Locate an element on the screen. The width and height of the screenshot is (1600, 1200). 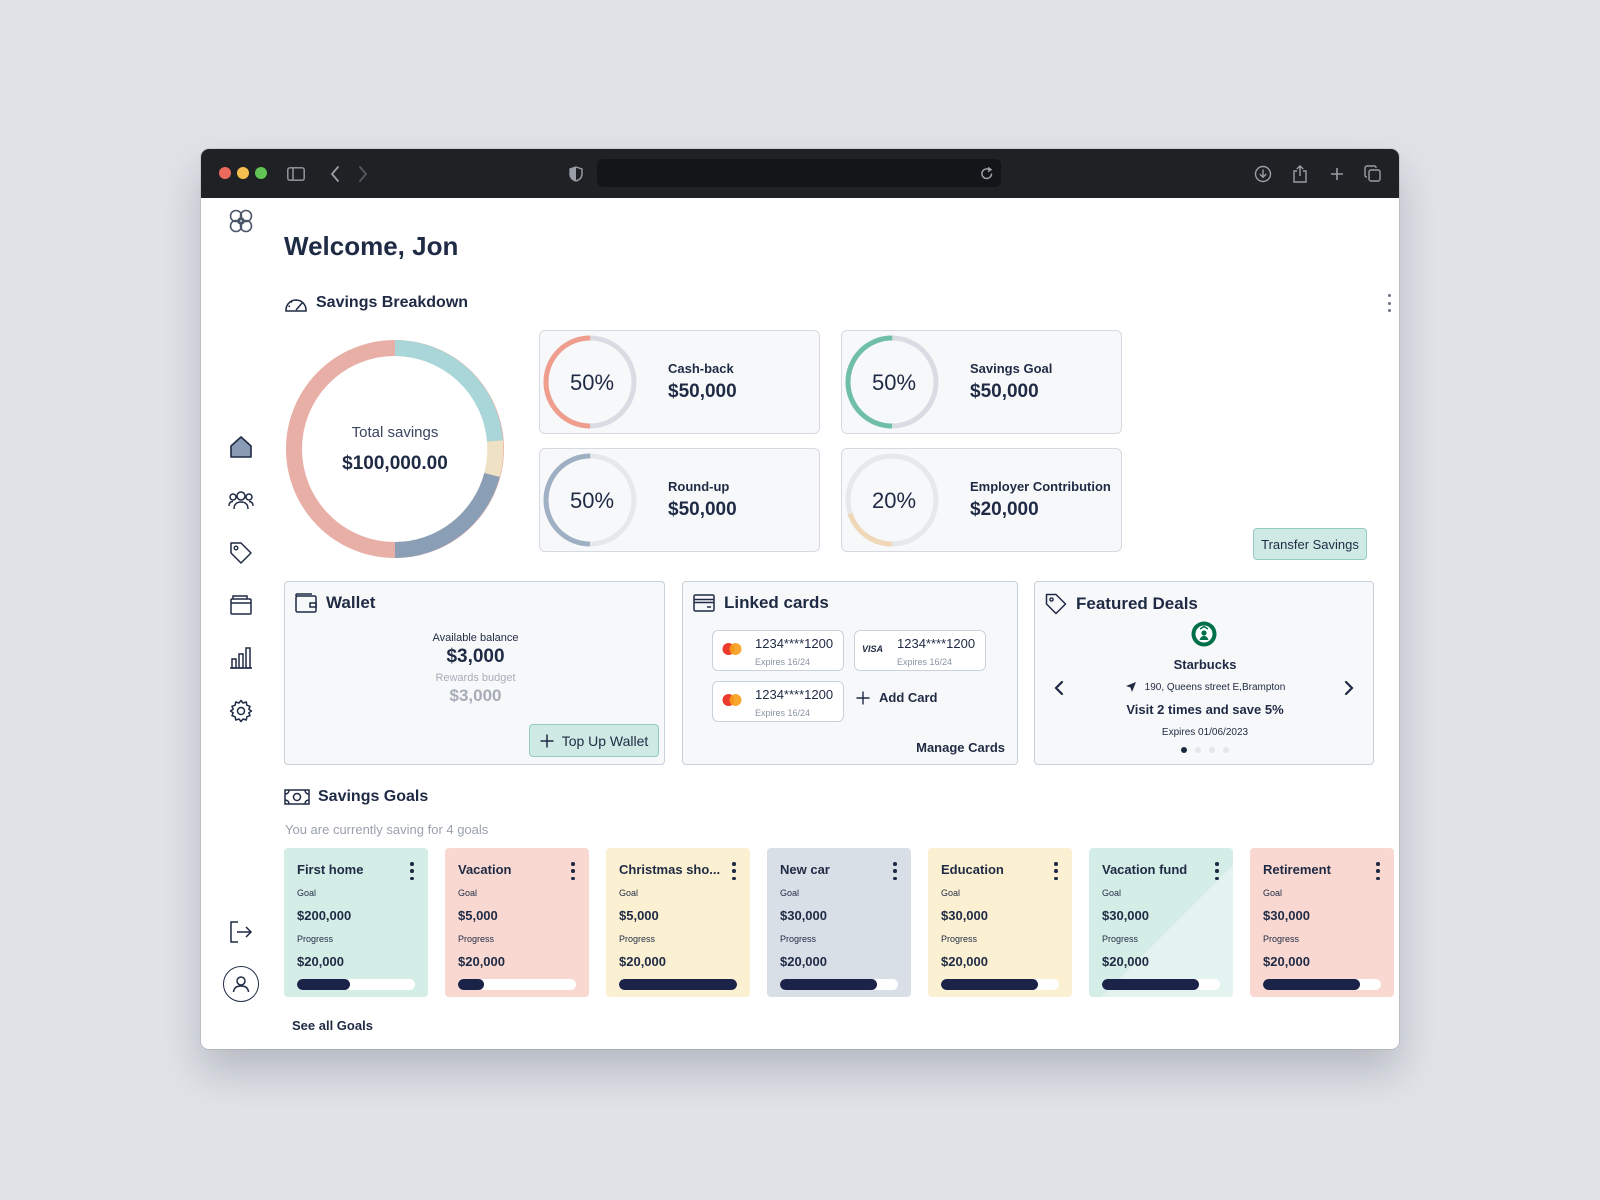
stat-card-savings-goal: 50% Savings Goal $50,000 is located at coordinates (981, 382).